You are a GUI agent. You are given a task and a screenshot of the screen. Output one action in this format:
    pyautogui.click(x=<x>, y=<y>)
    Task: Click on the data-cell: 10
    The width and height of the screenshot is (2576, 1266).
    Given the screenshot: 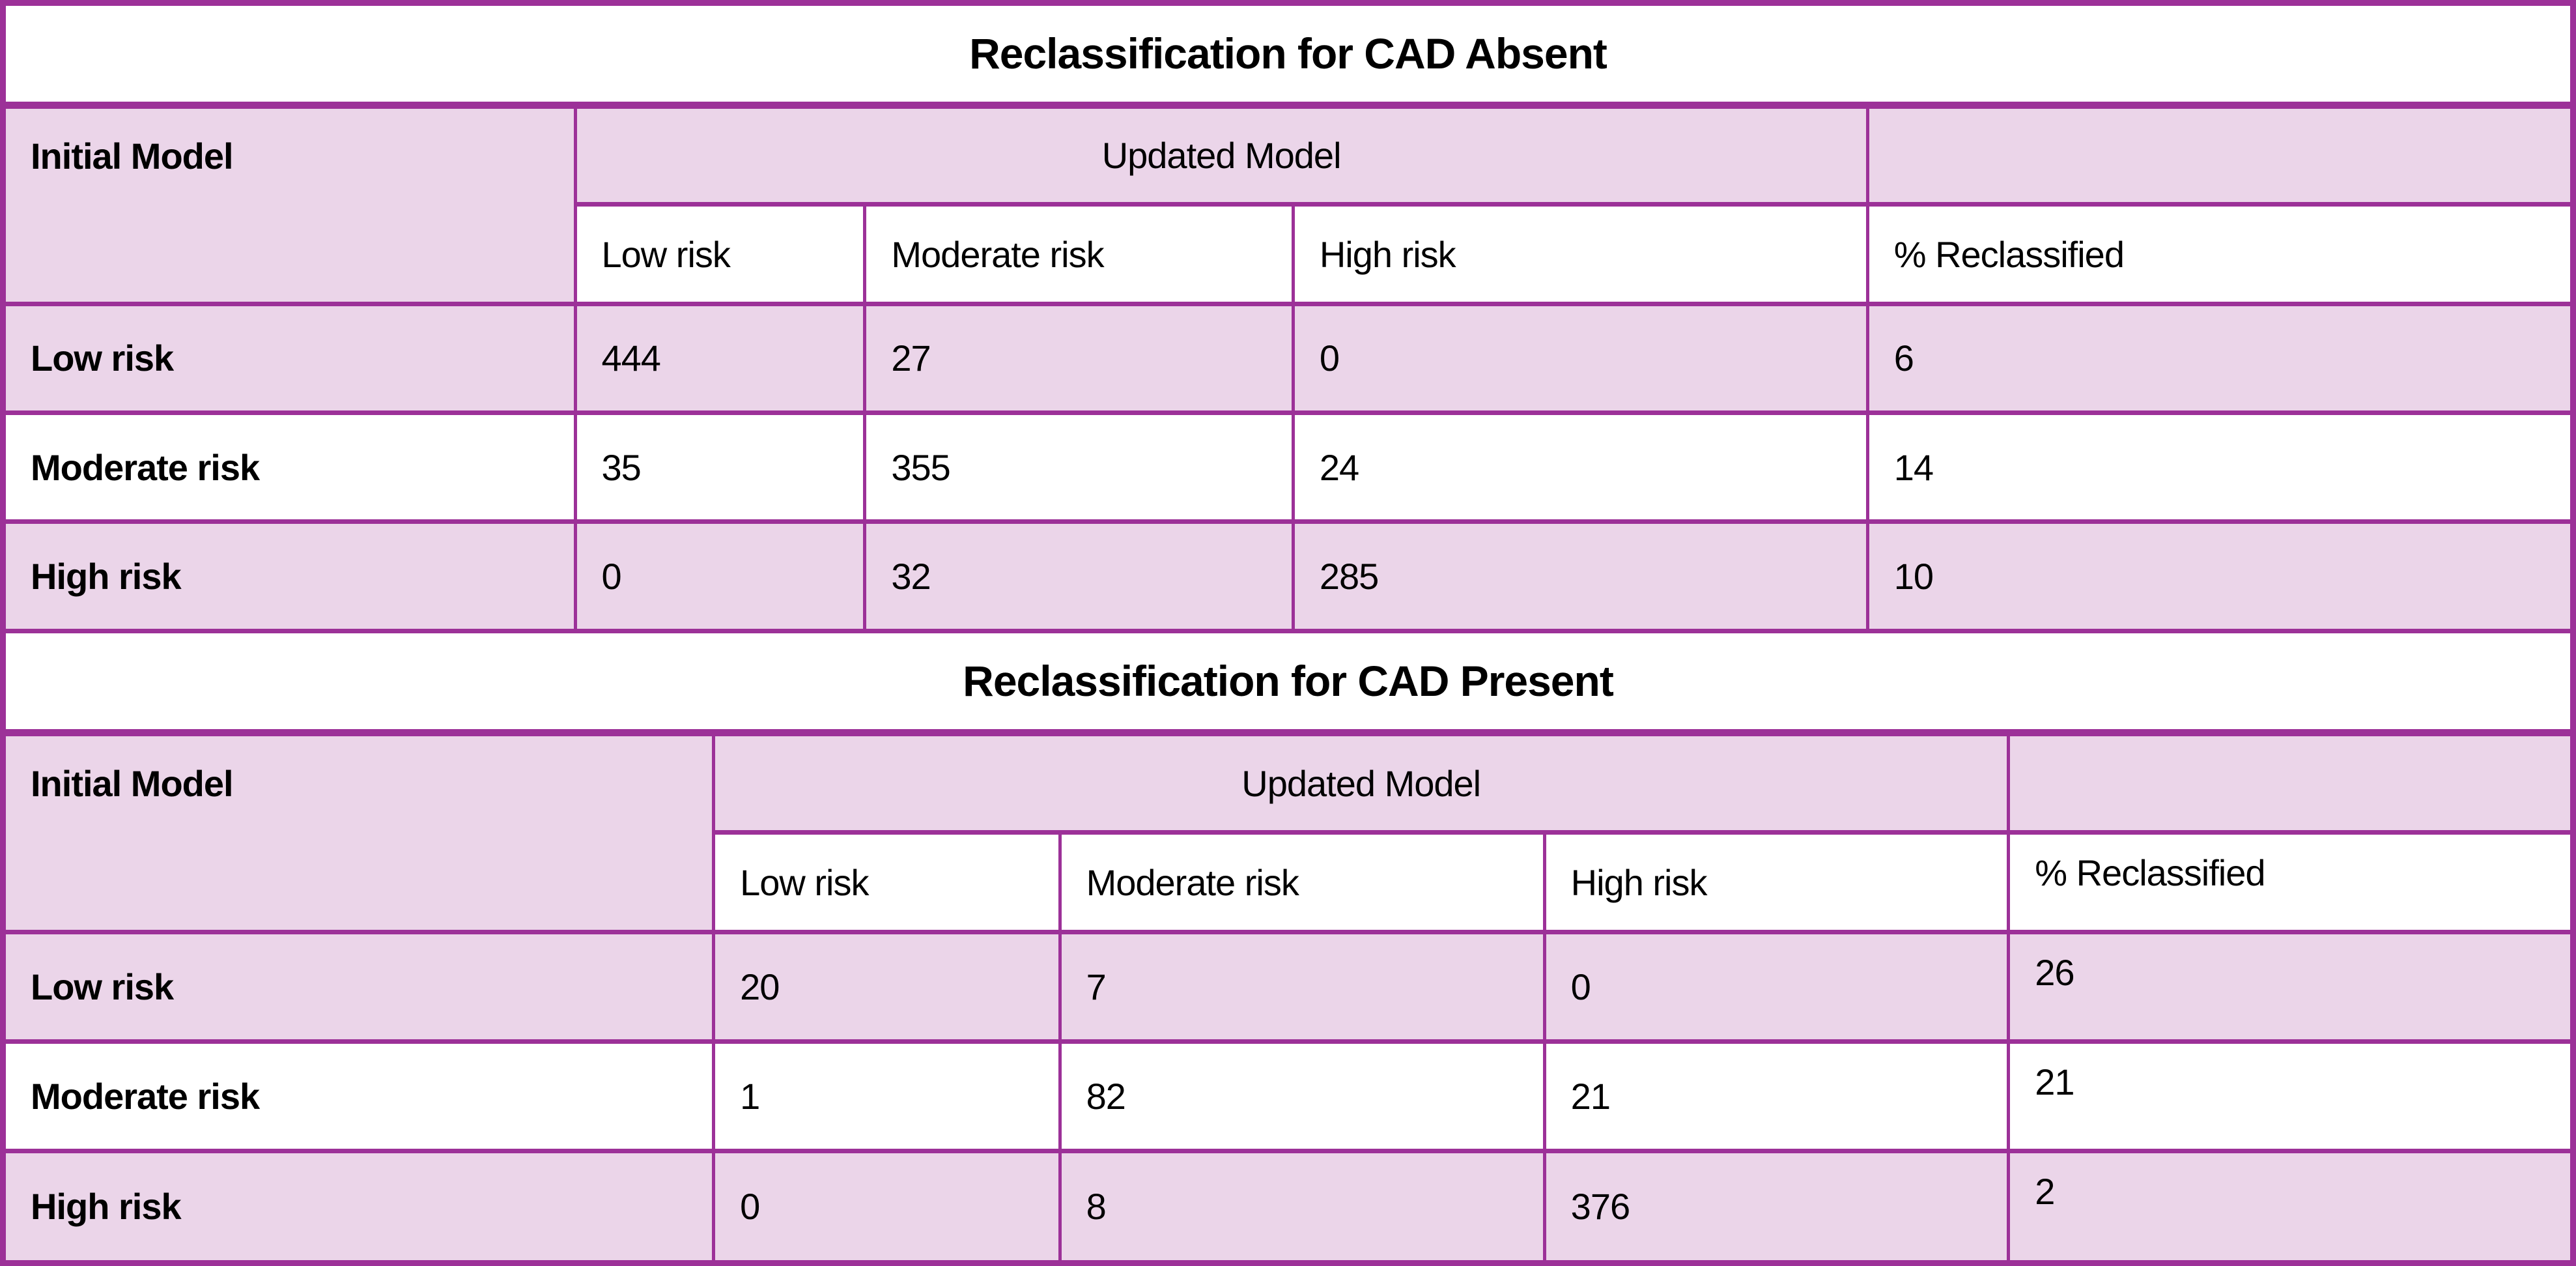 What is the action you would take?
    pyautogui.click(x=2217, y=576)
    